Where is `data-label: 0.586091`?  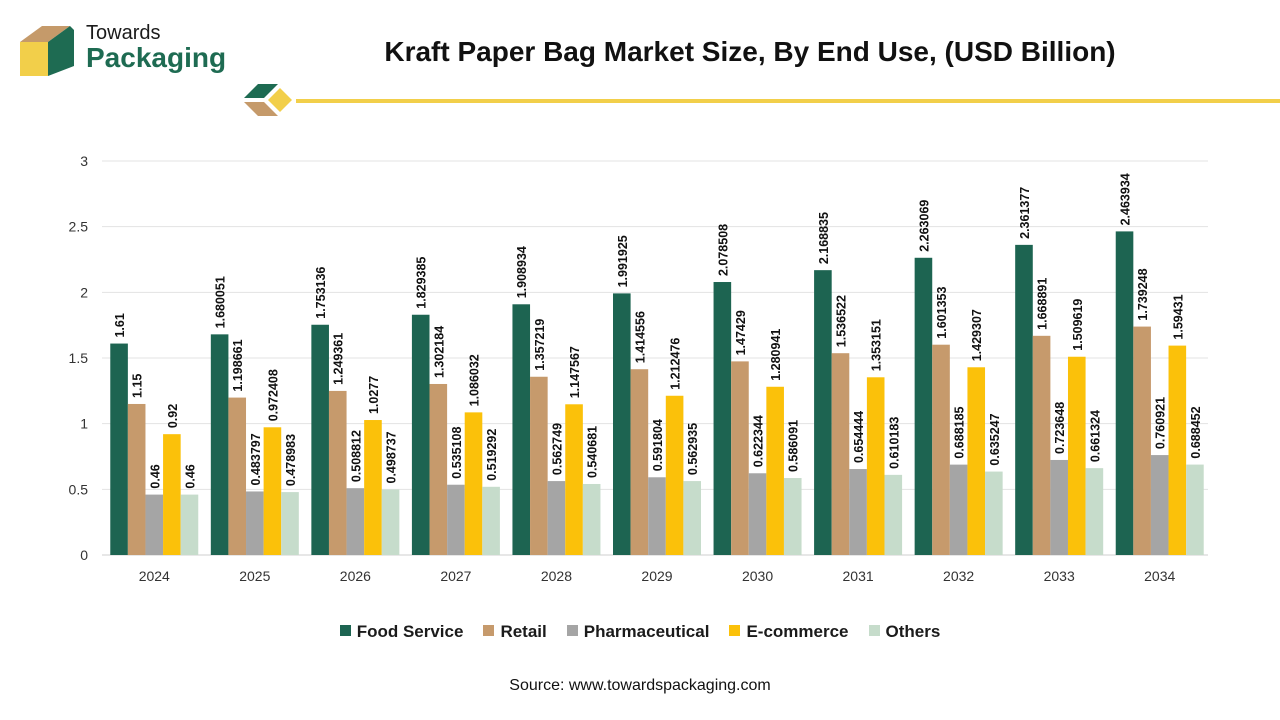
data-label: 0.586091 is located at coordinates (794, 446).